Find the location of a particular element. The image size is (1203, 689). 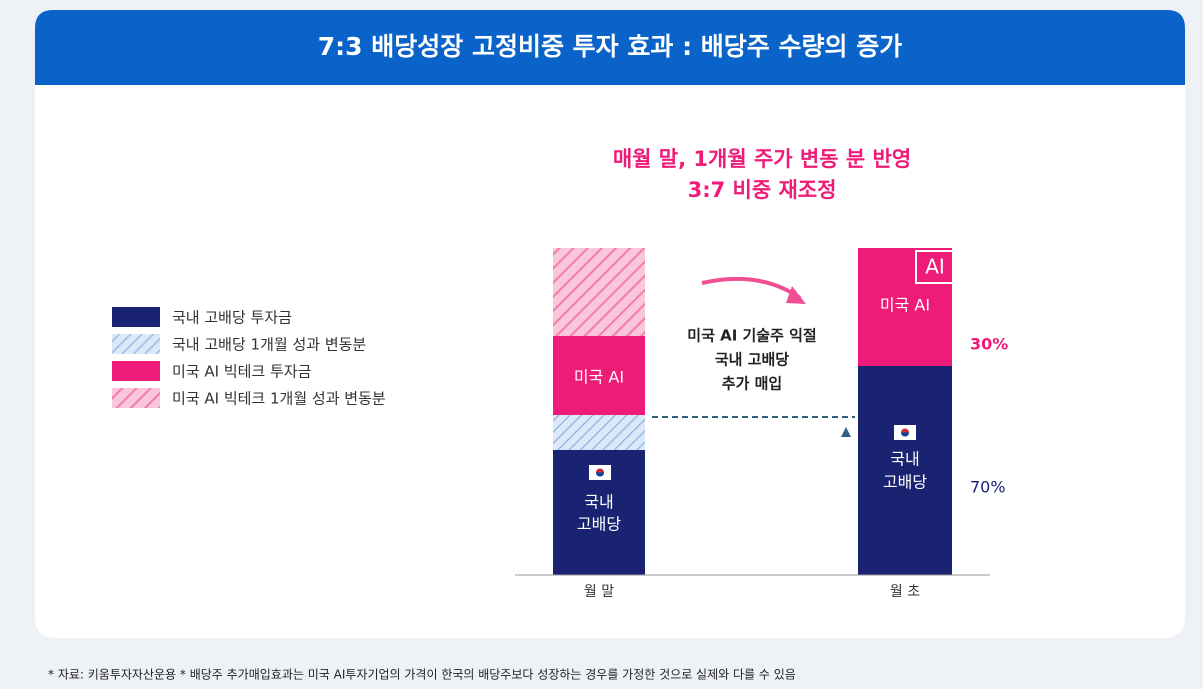

badge: AI is located at coordinates (935, 267).